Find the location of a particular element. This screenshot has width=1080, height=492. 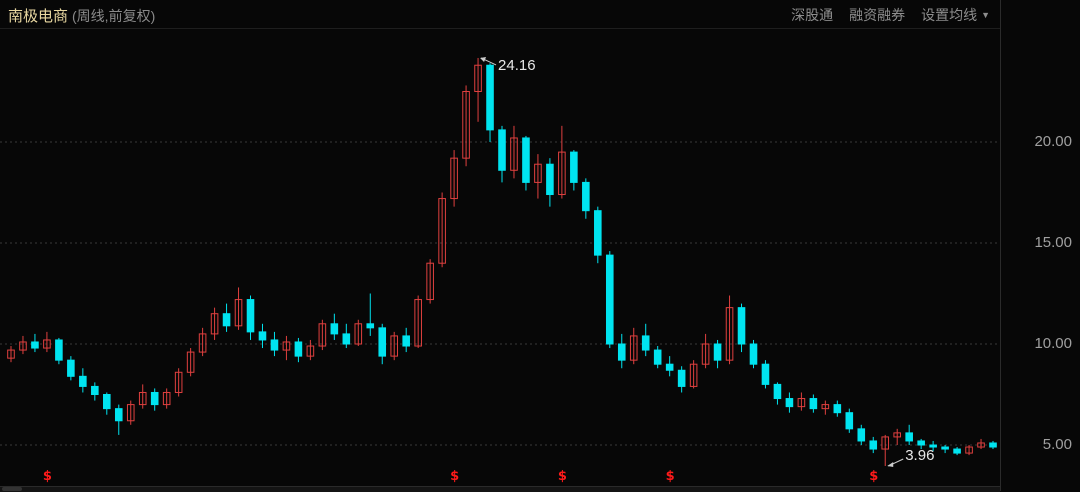

min-price-label: 3.96 is located at coordinates (919, 455).